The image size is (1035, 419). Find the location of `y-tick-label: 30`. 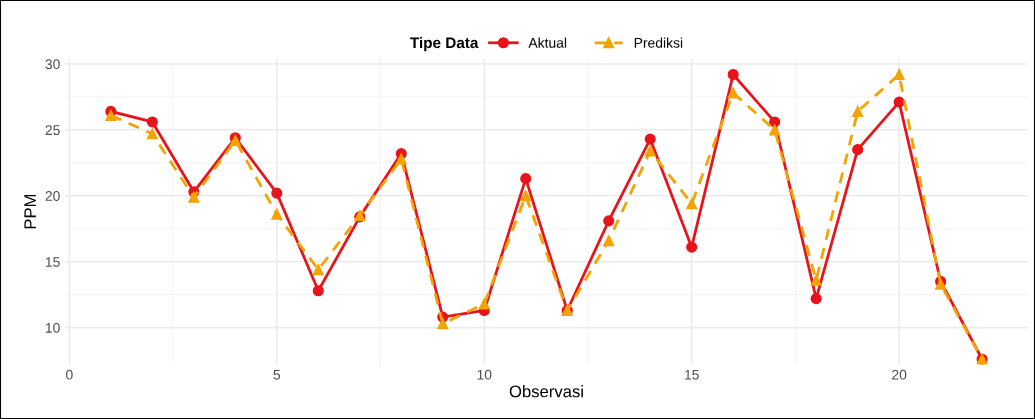

y-tick-label: 30 is located at coordinates (52, 64).